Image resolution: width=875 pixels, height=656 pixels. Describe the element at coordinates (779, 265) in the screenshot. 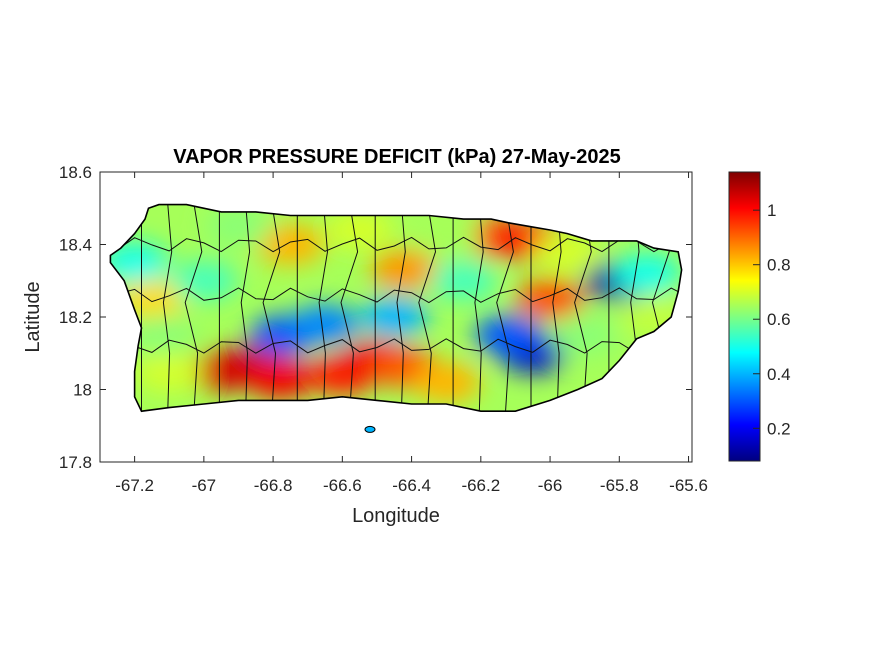

I see `colorbar-tick-label: 0.8` at that location.